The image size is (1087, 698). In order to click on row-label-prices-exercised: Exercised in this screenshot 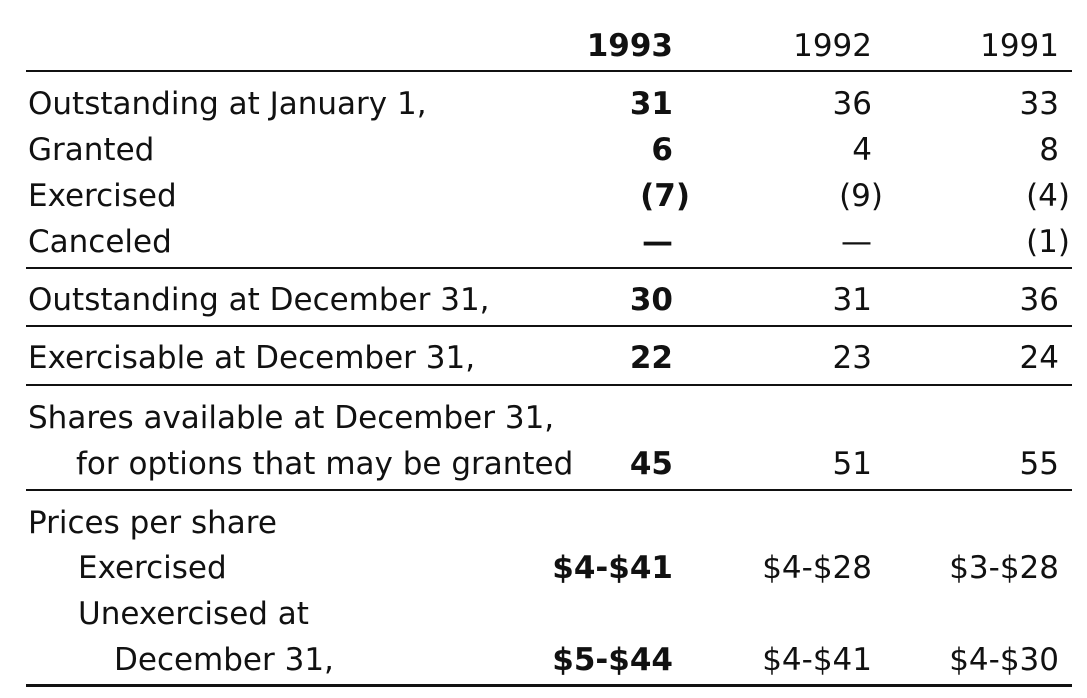, I will do `click(152, 568)`.